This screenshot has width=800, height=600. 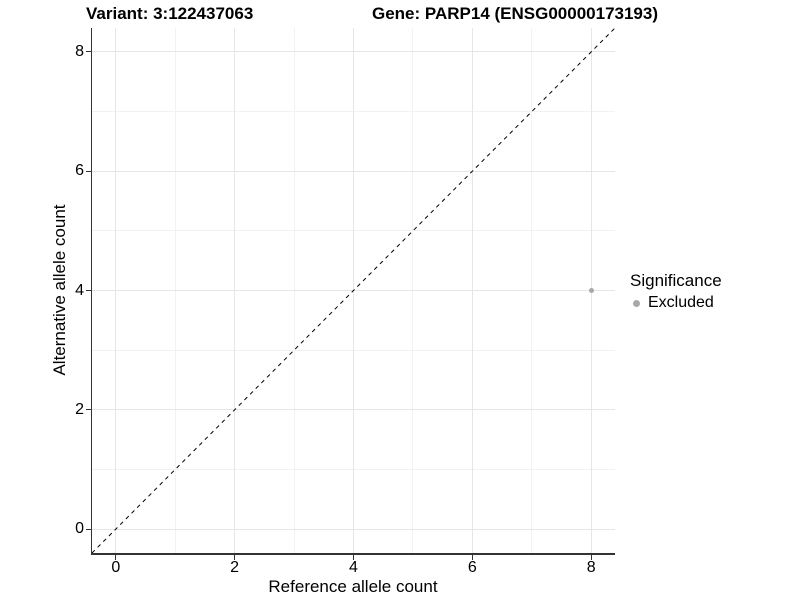 I want to click on y-axis-tick-label: 4, so click(x=79, y=290).